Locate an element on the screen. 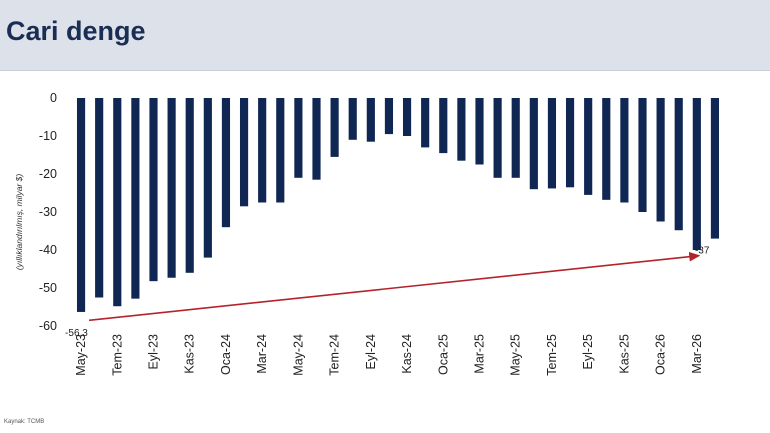  x-tick-label: Eyl-25 is located at coordinates (588, 351).